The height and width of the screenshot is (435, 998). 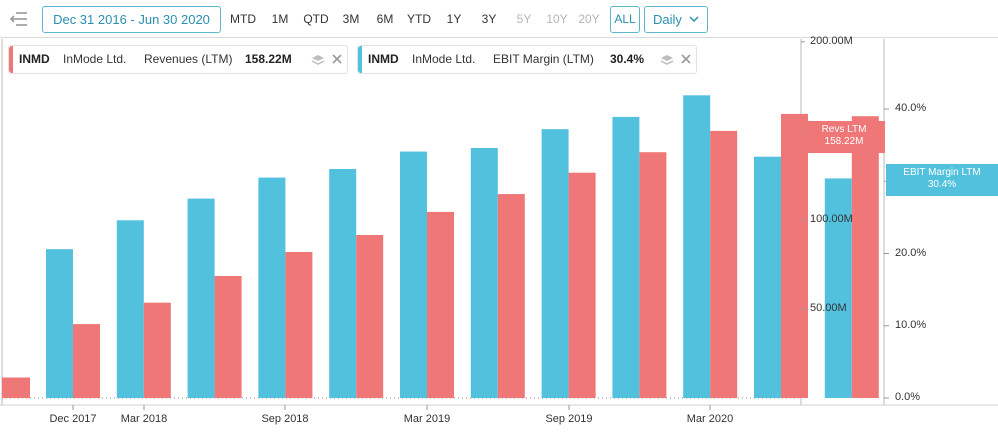 I want to click on x-tick-label: Sep 2018, so click(x=285, y=419).